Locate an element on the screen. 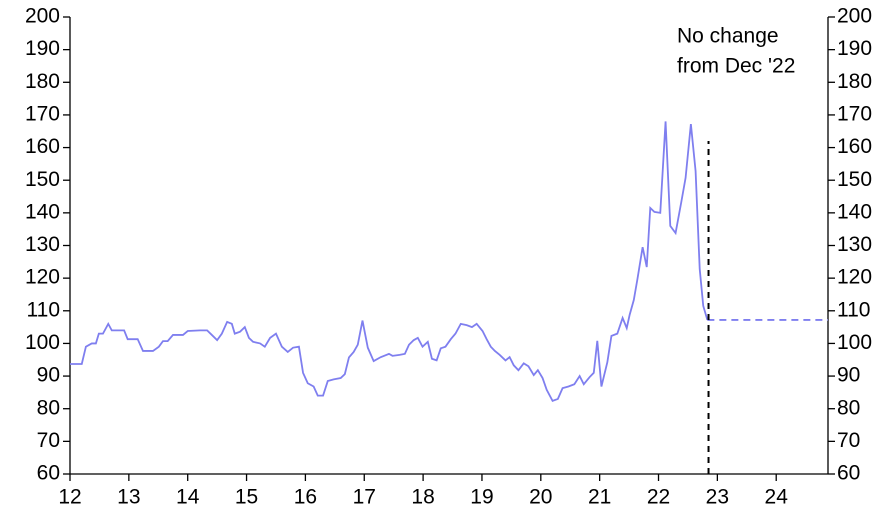  x-tick-label: 24 is located at coordinates (777, 497).